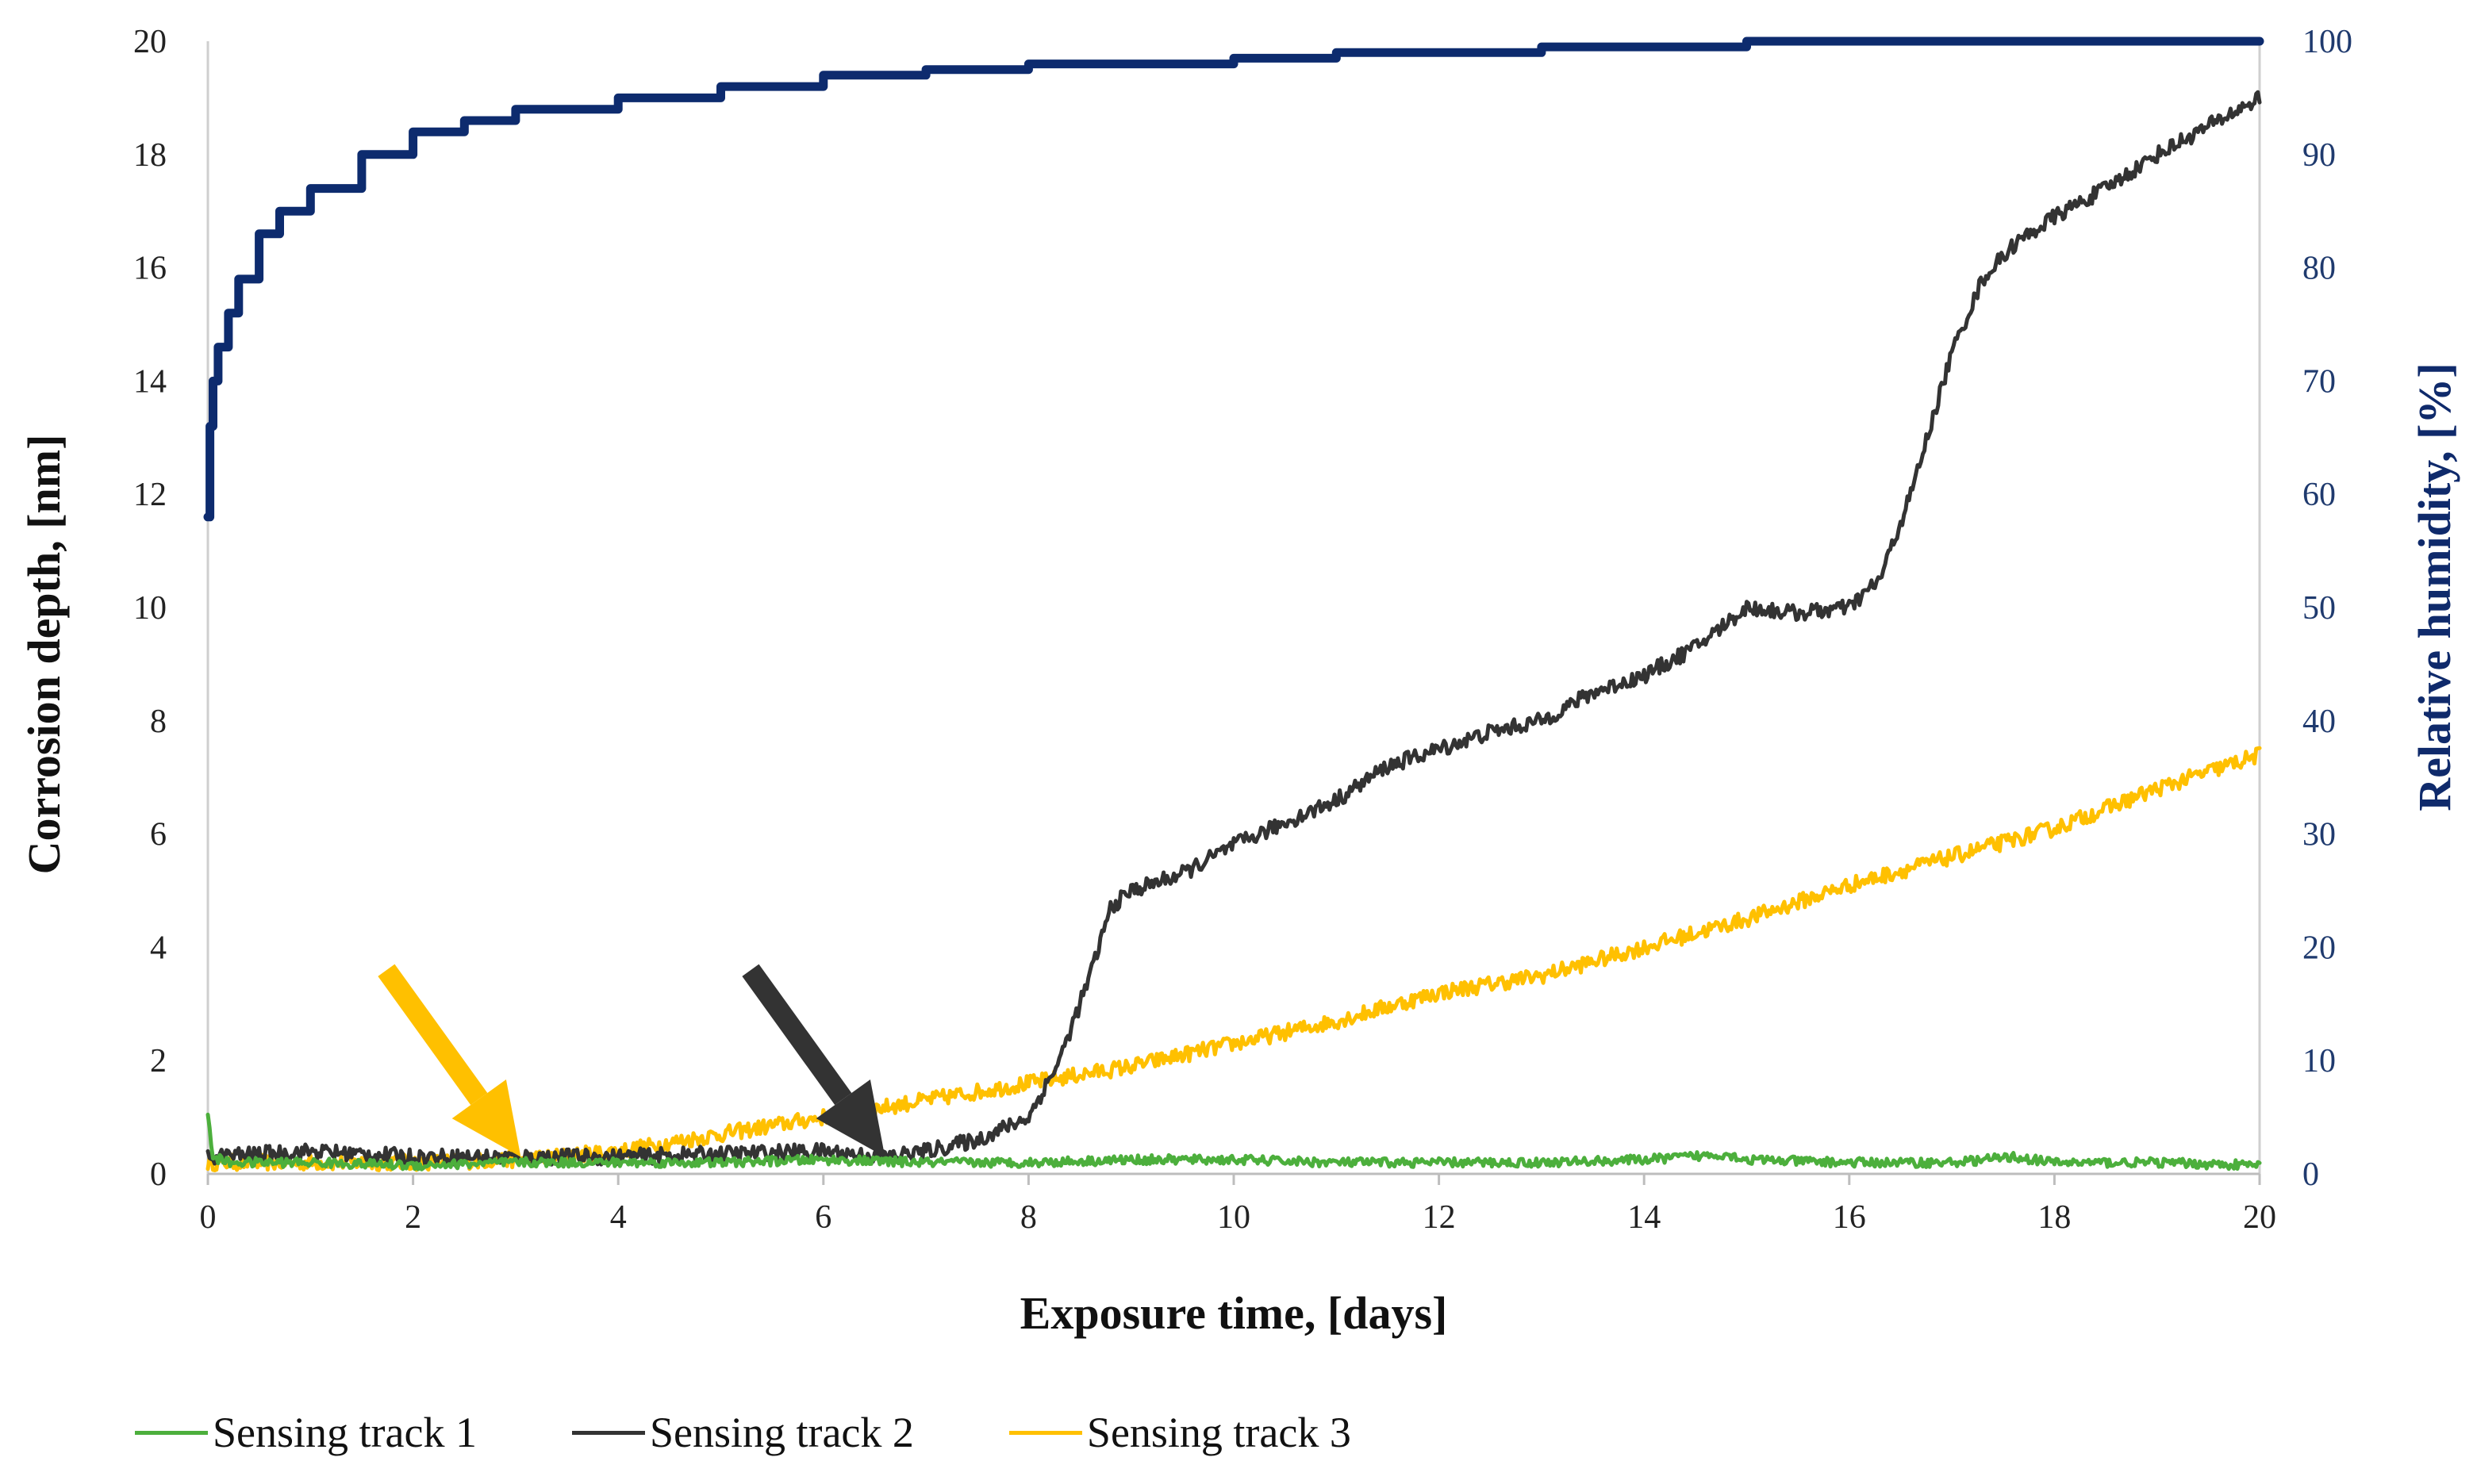 The width and height of the screenshot is (2477, 1484). Describe the element at coordinates (2054, 1217) in the screenshot. I see `x-tick-label: 18` at that location.